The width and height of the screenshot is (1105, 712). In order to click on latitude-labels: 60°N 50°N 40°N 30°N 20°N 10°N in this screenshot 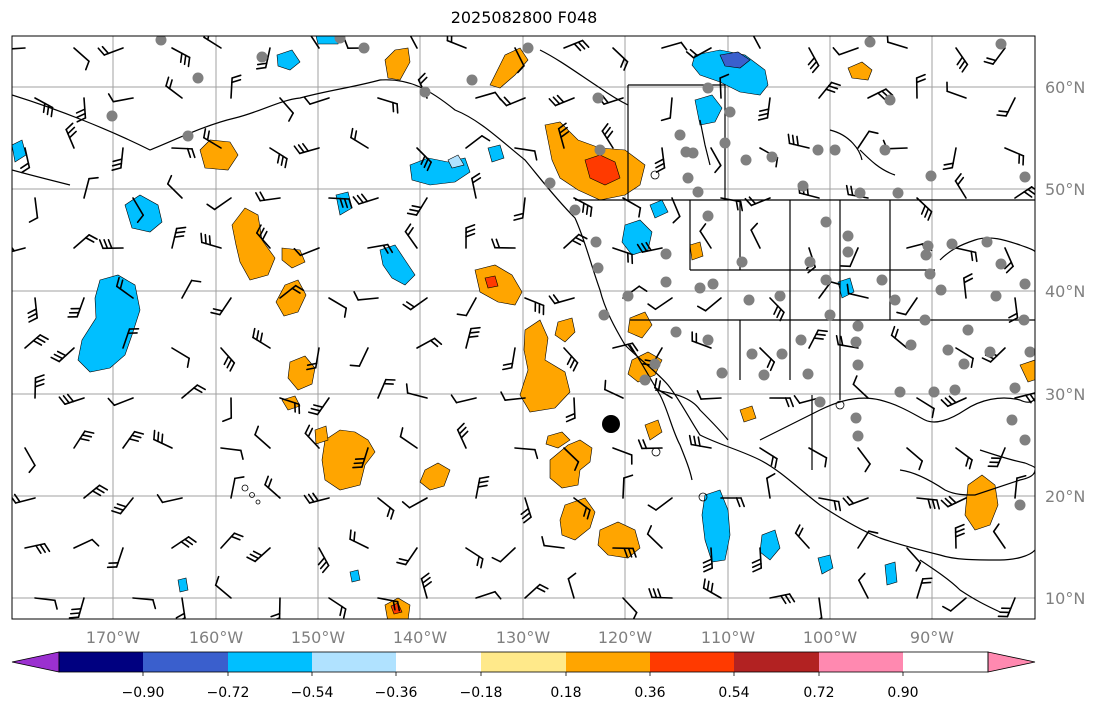, I will do `click(1065, 343)`.